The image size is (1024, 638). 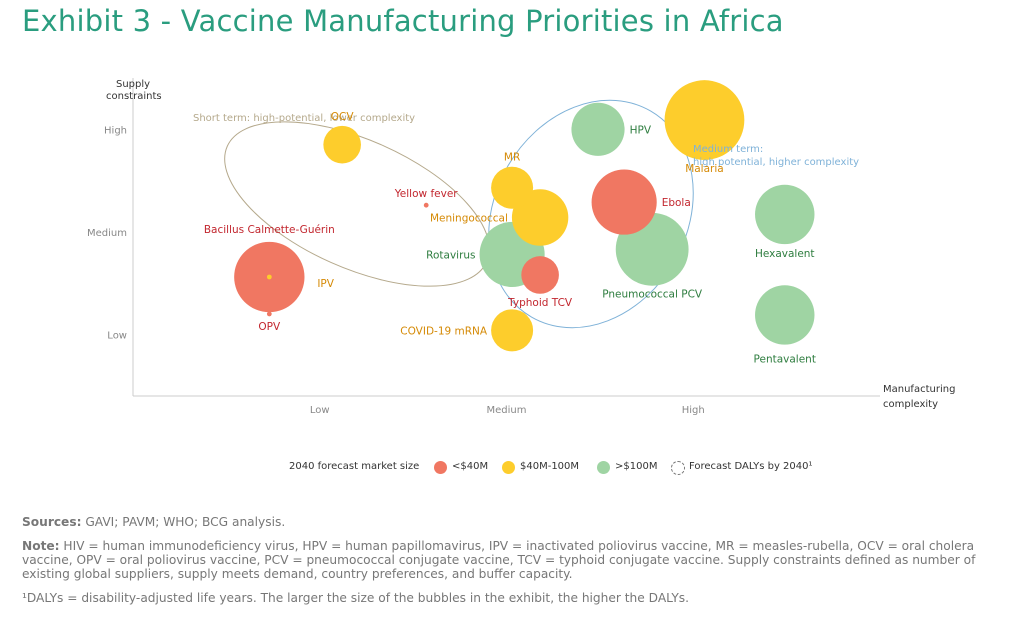 I want to click on sources-label: Sources:, so click(x=52, y=522).